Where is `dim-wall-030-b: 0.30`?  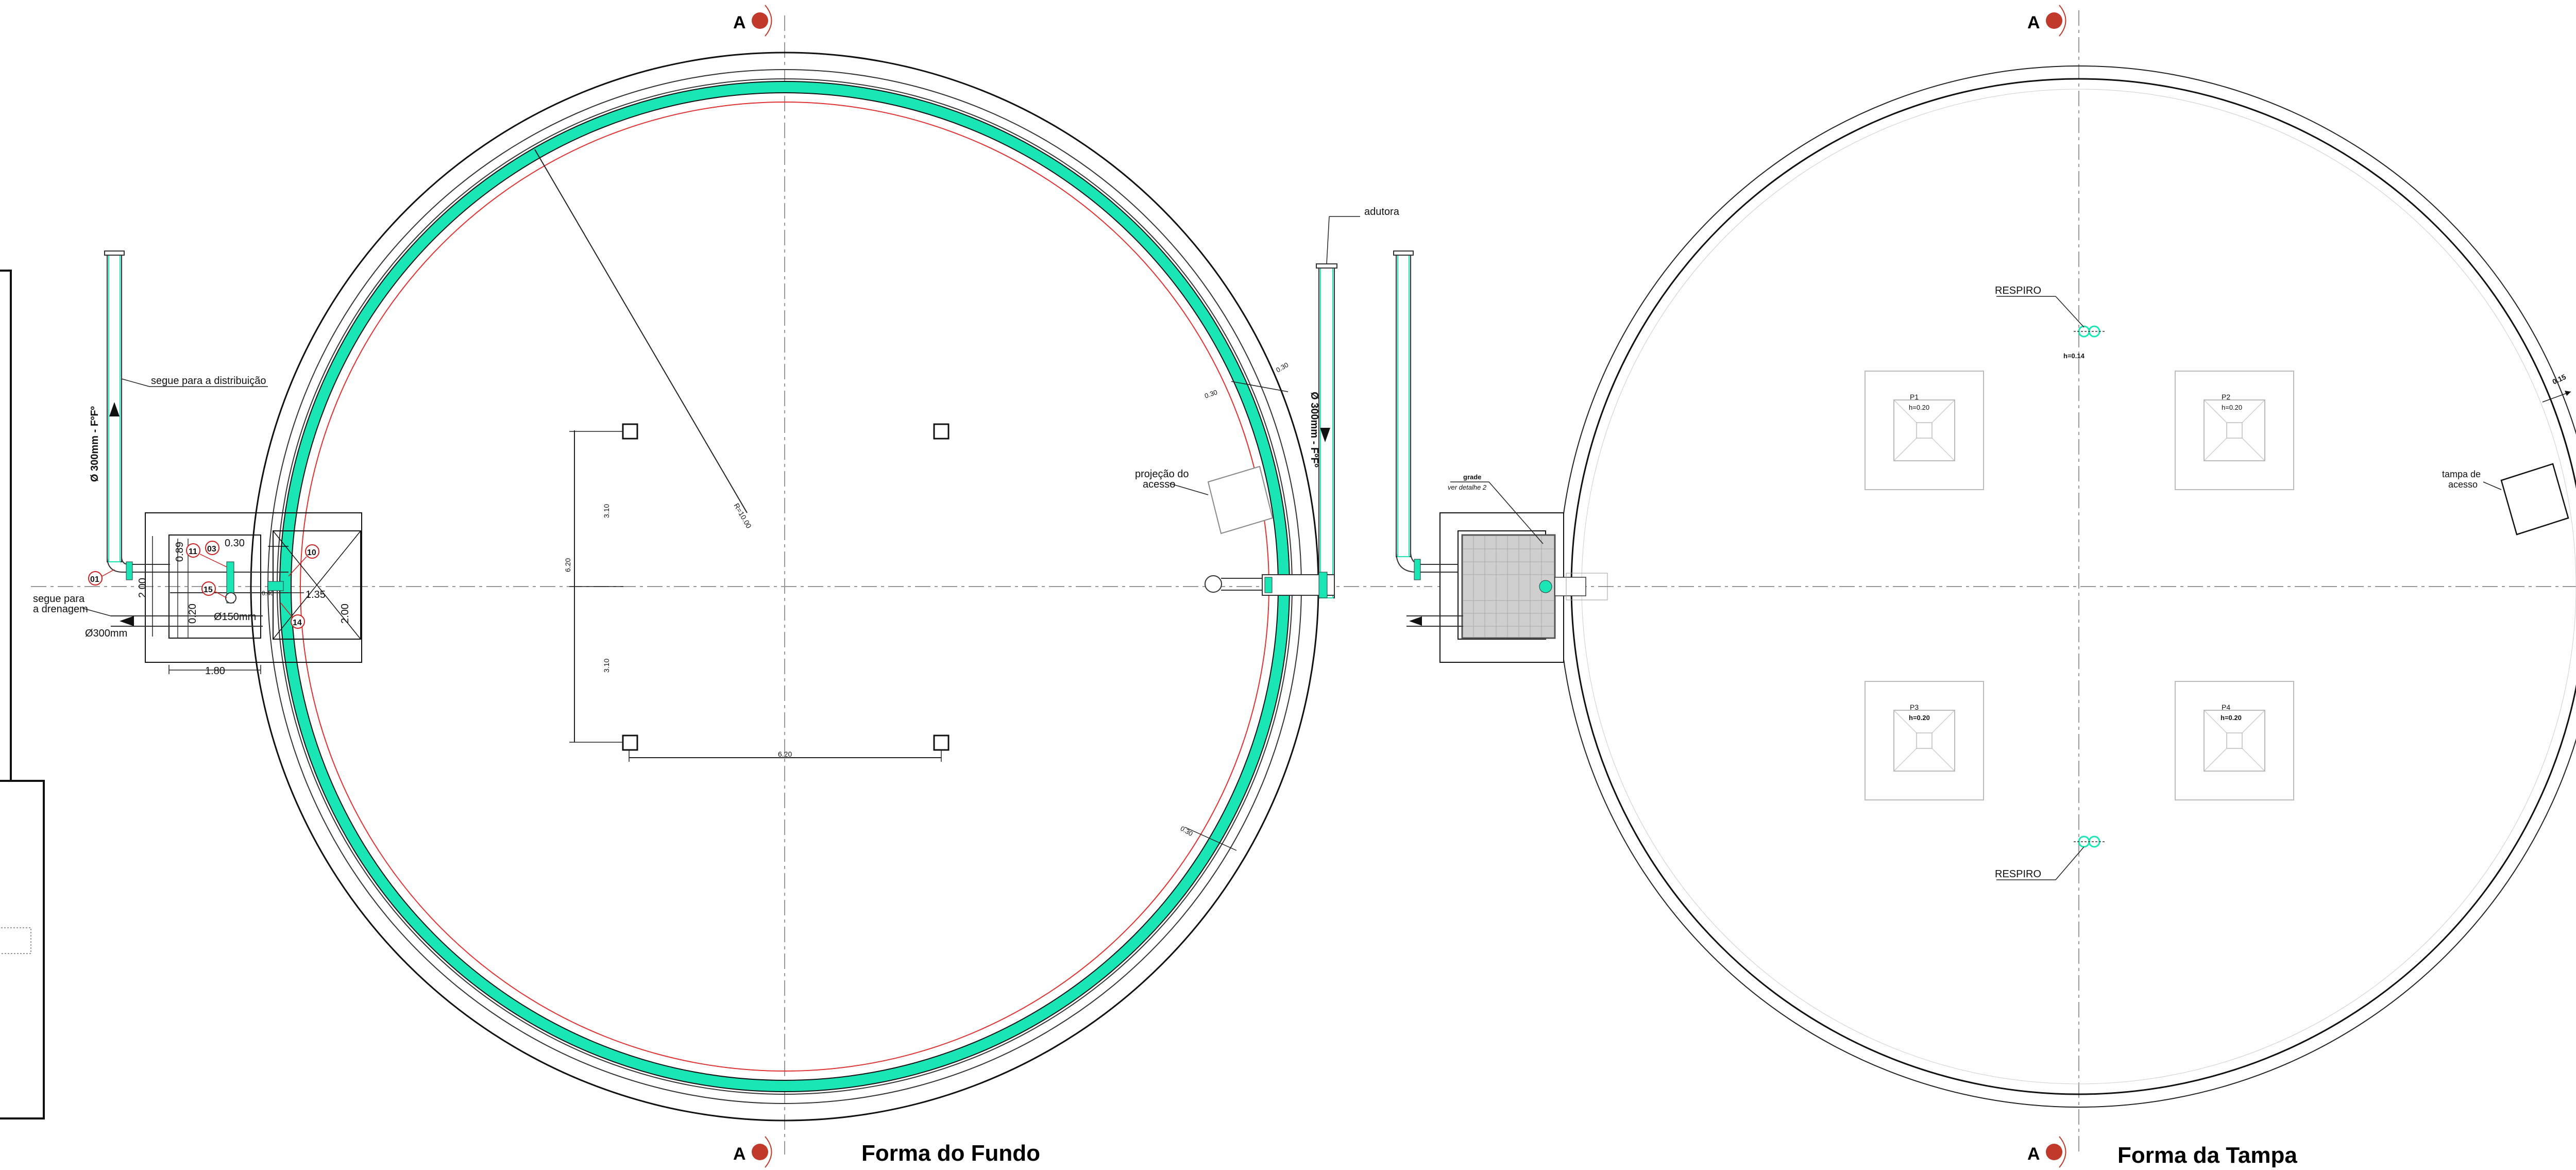
dim-wall-030-b: 0.30 is located at coordinates (1282, 367).